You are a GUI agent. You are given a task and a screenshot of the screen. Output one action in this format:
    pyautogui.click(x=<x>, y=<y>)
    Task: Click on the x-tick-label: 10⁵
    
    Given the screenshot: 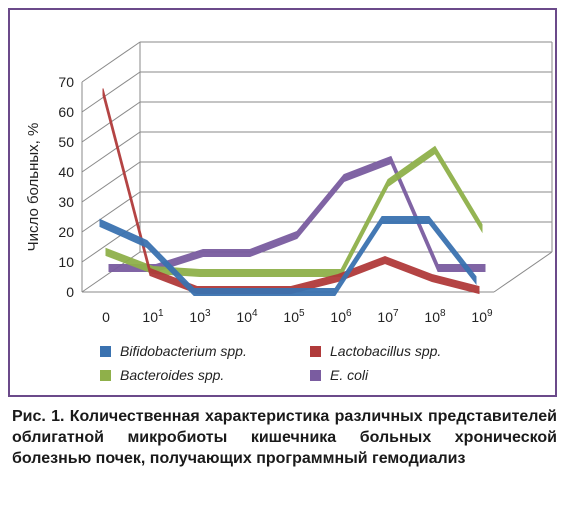 What is the action you would take?
    pyautogui.click(x=294, y=316)
    